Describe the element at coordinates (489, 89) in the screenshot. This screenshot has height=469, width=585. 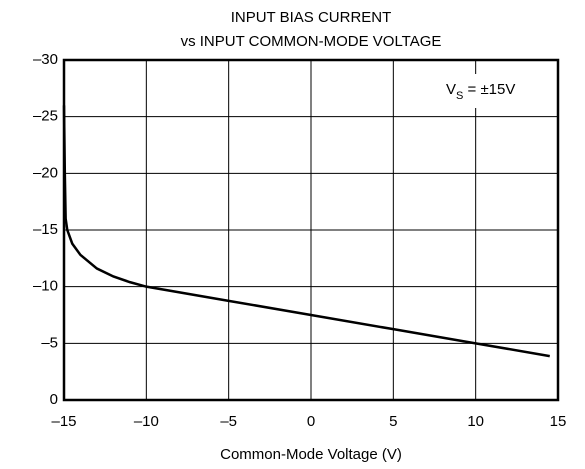
I see `annotation-part: = ±15V` at that location.